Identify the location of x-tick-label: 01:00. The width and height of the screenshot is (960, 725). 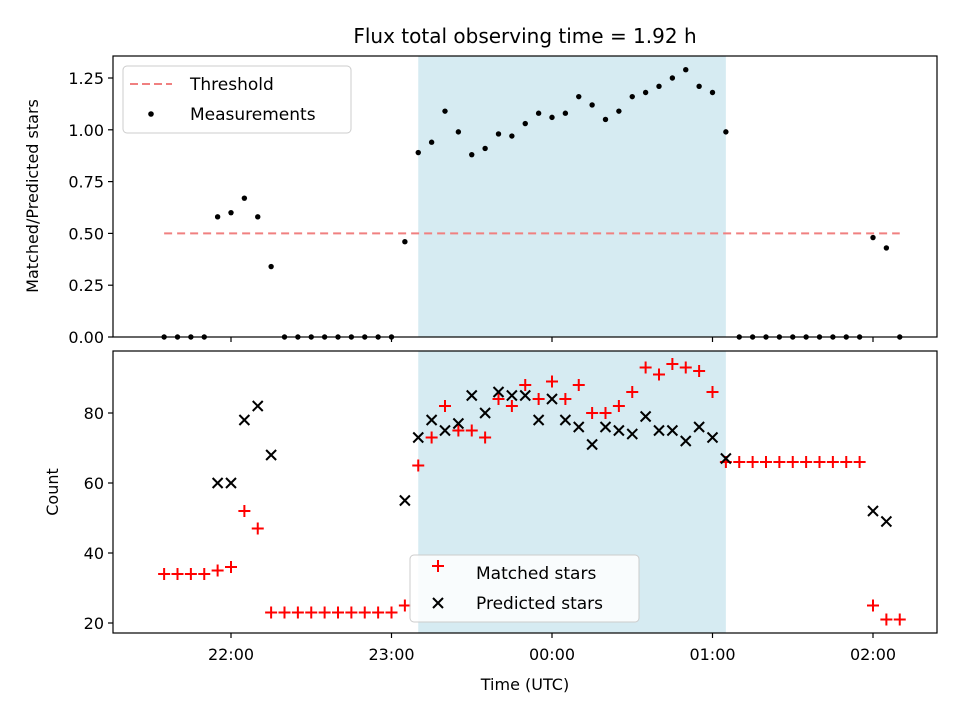
(712, 654).